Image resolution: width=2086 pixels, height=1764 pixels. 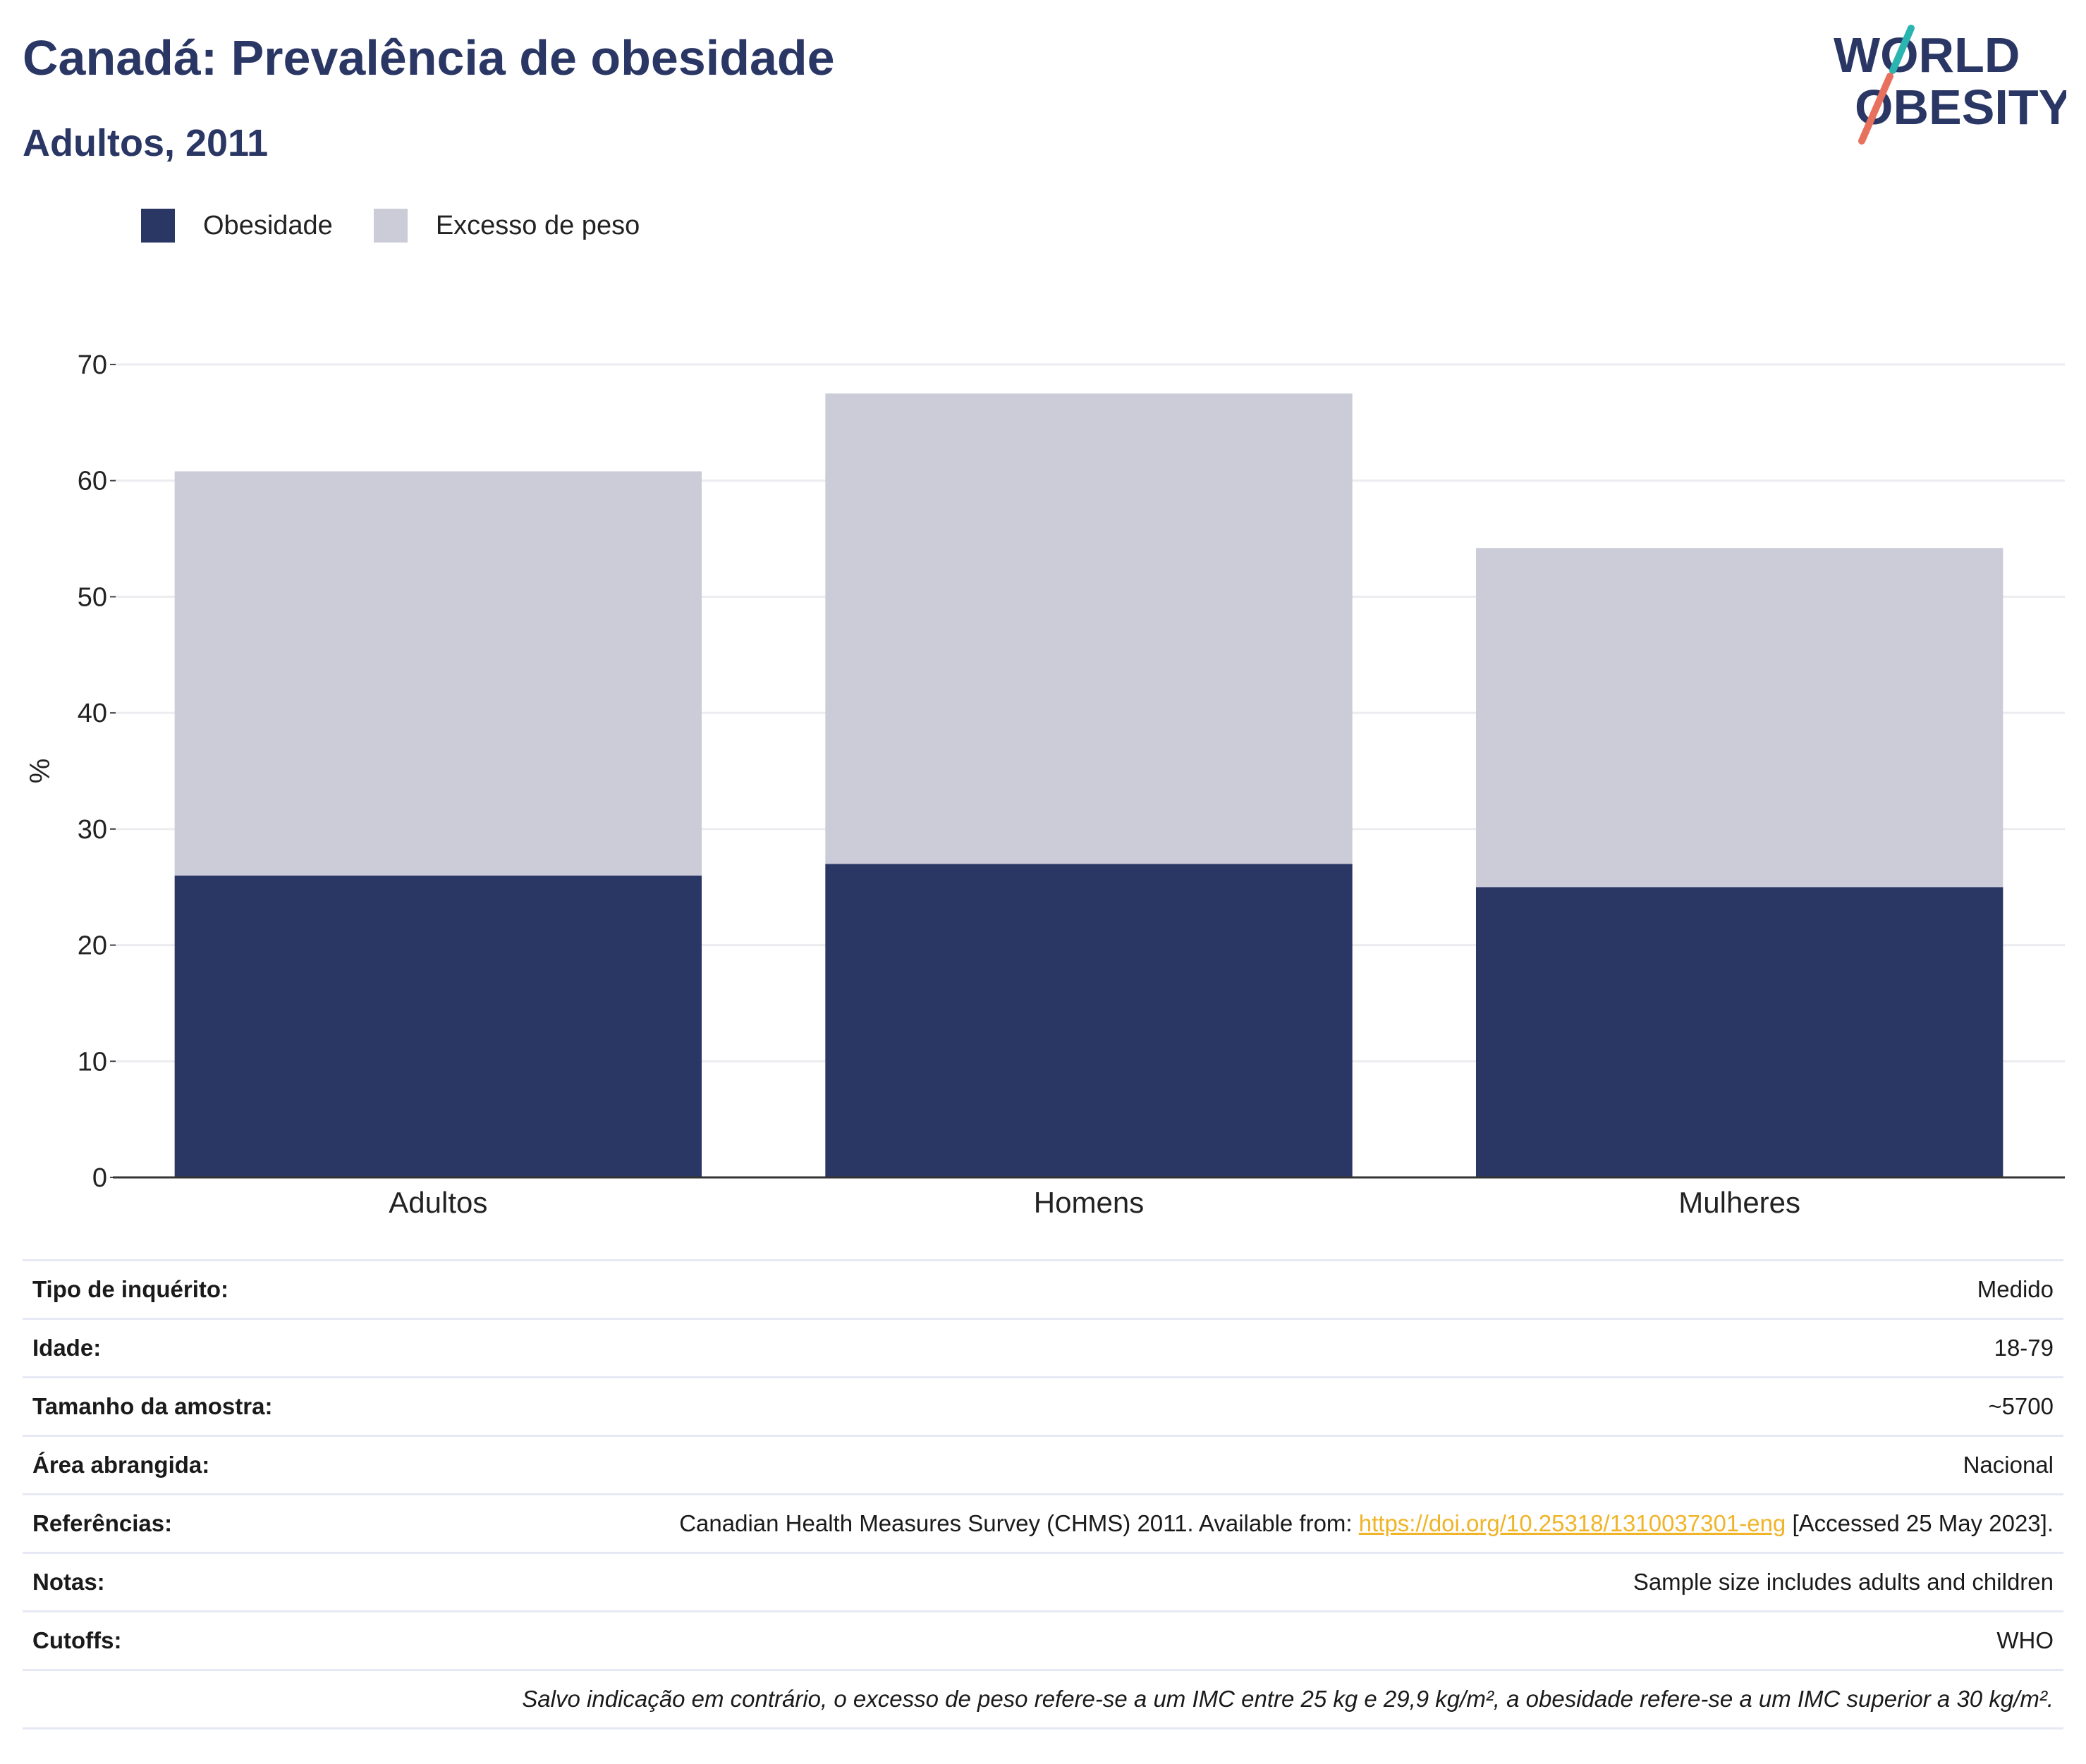 What do you see at coordinates (230, 1348) in the screenshot?
I see `info-label-age: Idade:` at bounding box center [230, 1348].